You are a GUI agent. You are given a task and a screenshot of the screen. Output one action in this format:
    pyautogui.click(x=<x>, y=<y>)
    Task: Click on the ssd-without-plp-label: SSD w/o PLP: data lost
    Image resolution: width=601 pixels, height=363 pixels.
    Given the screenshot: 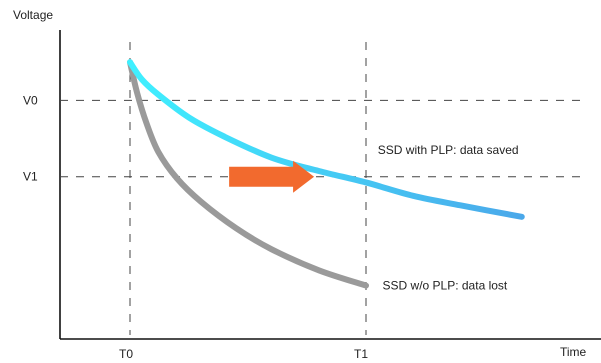 What is the action you would take?
    pyautogui.click(x=445, y=285)
    